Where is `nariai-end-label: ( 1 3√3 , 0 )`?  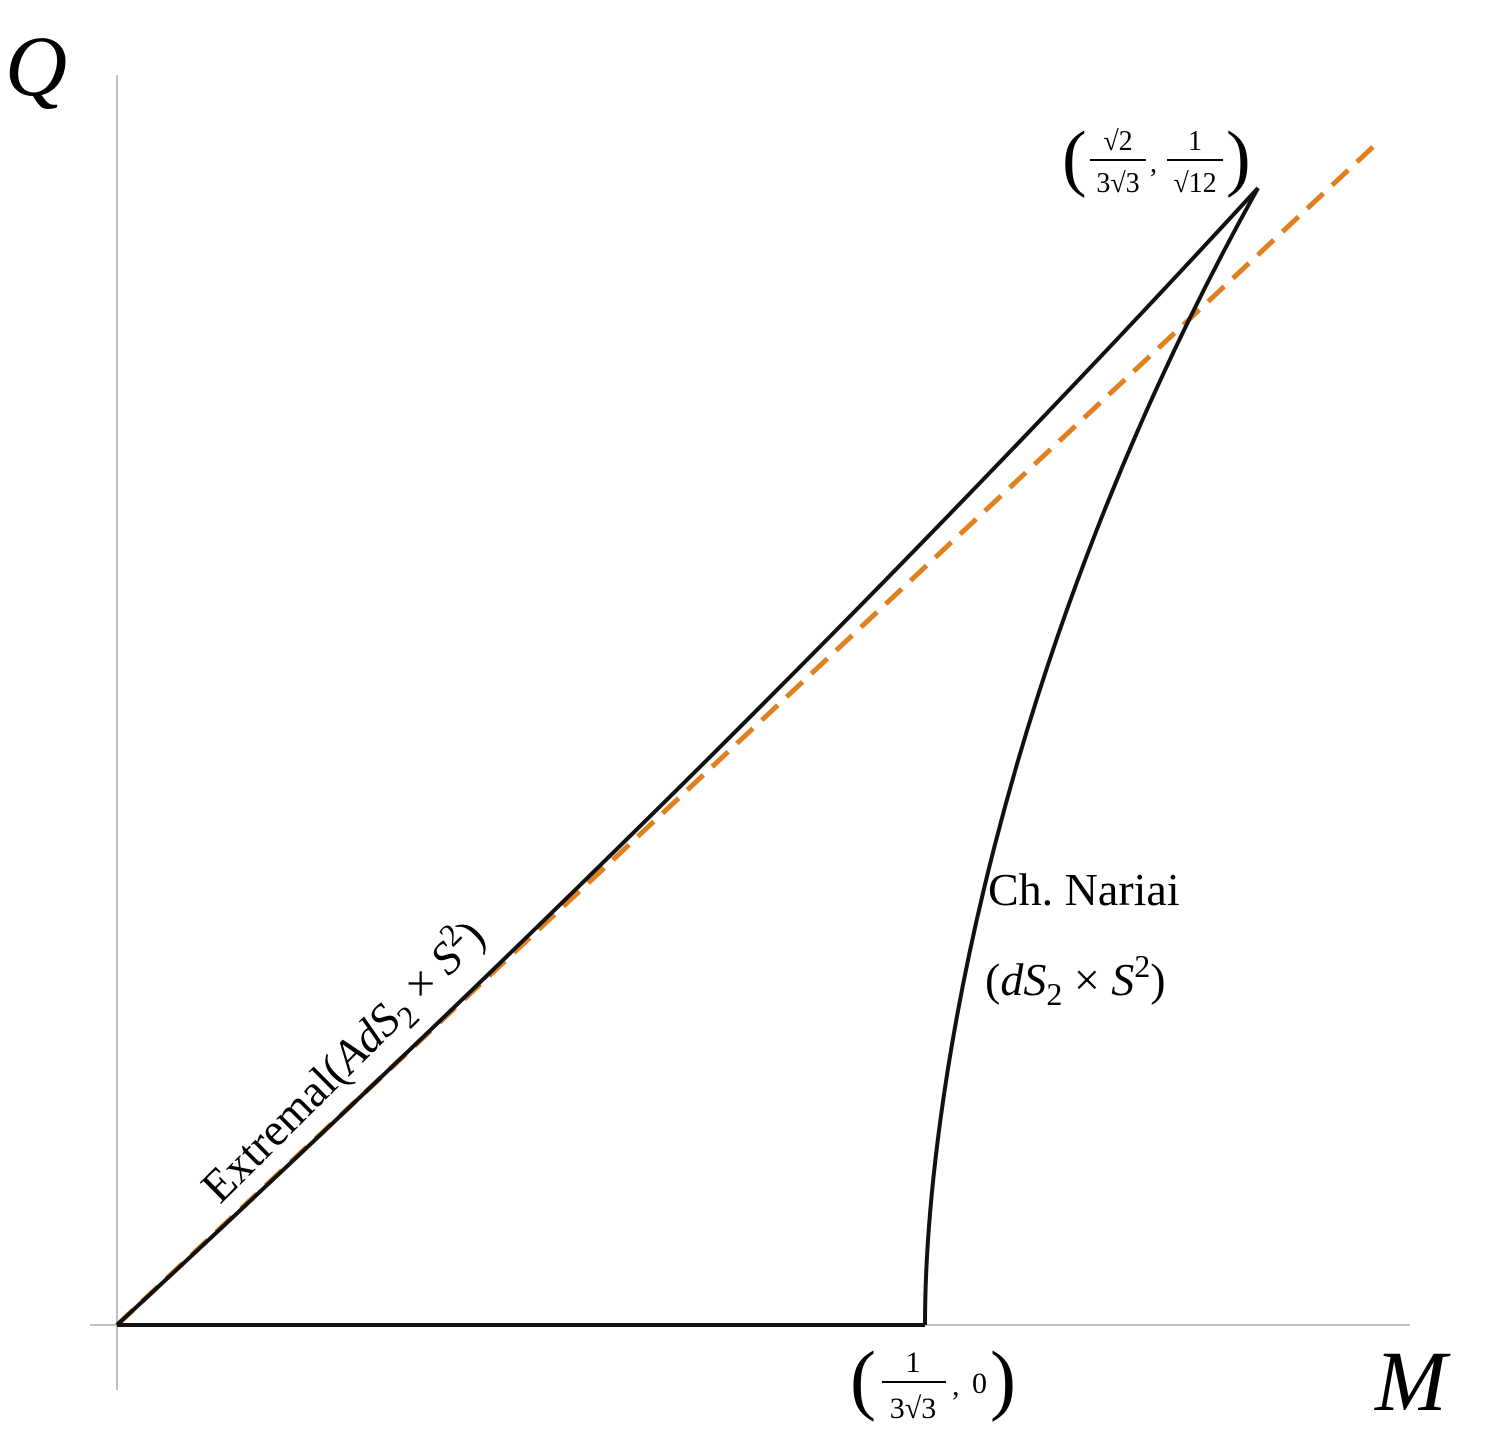 nariai-end-label: ( 1 3√3 , 0 ) is located at coordinates (933, 1380).